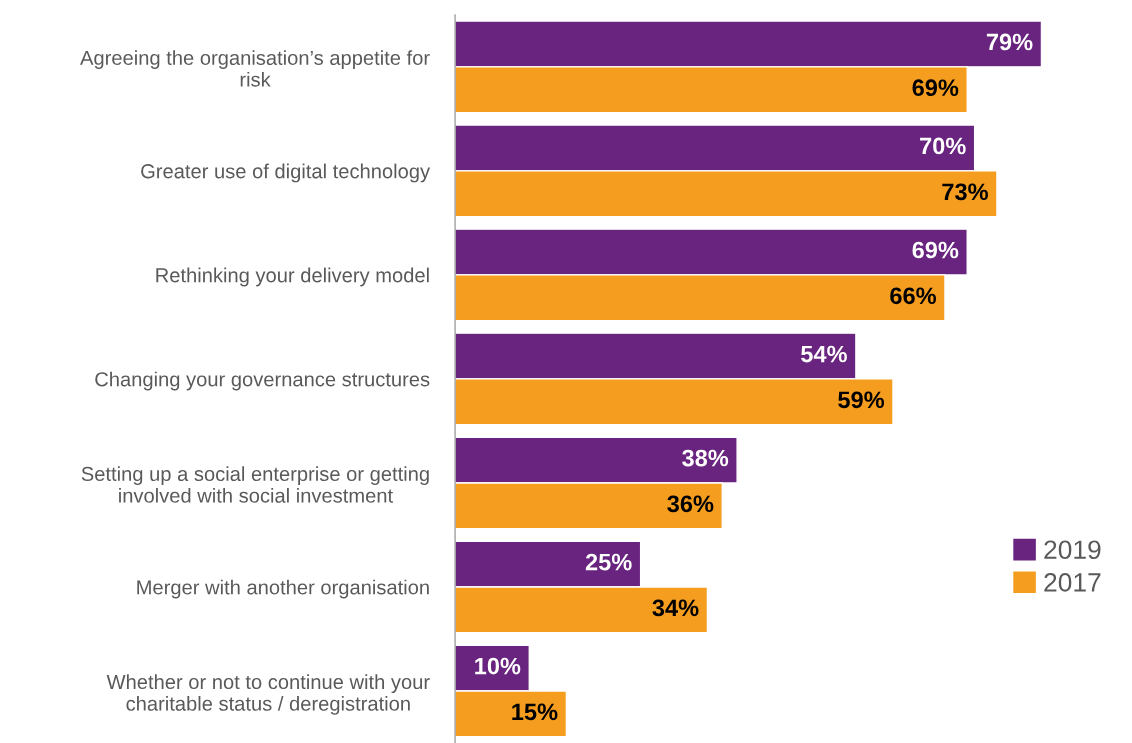  What do you see at coordinates (675, 608) in the screenshot?
I see `data-label: 34%` at bounding box center [675, 608].